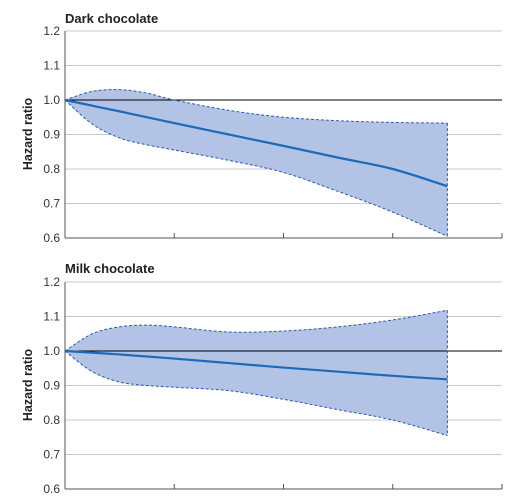 The height and width of the screenshot is (501, 532). I want to click on panel-title: Milk chocolate, so click(110, 268).